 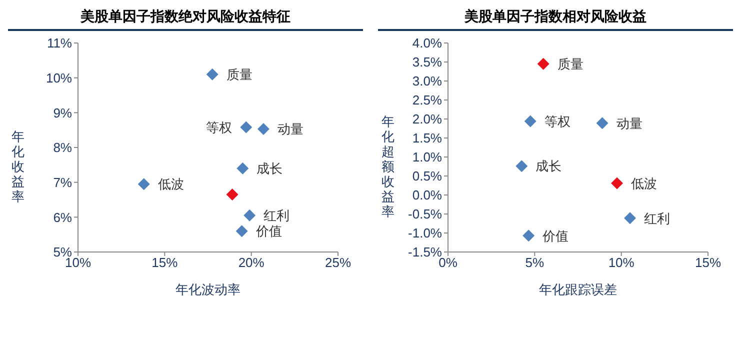 What do you see at coordinates (427, 62) in the screenshot?
I see `y-tick-label: 3.5%` at bounding box center [427, 62].